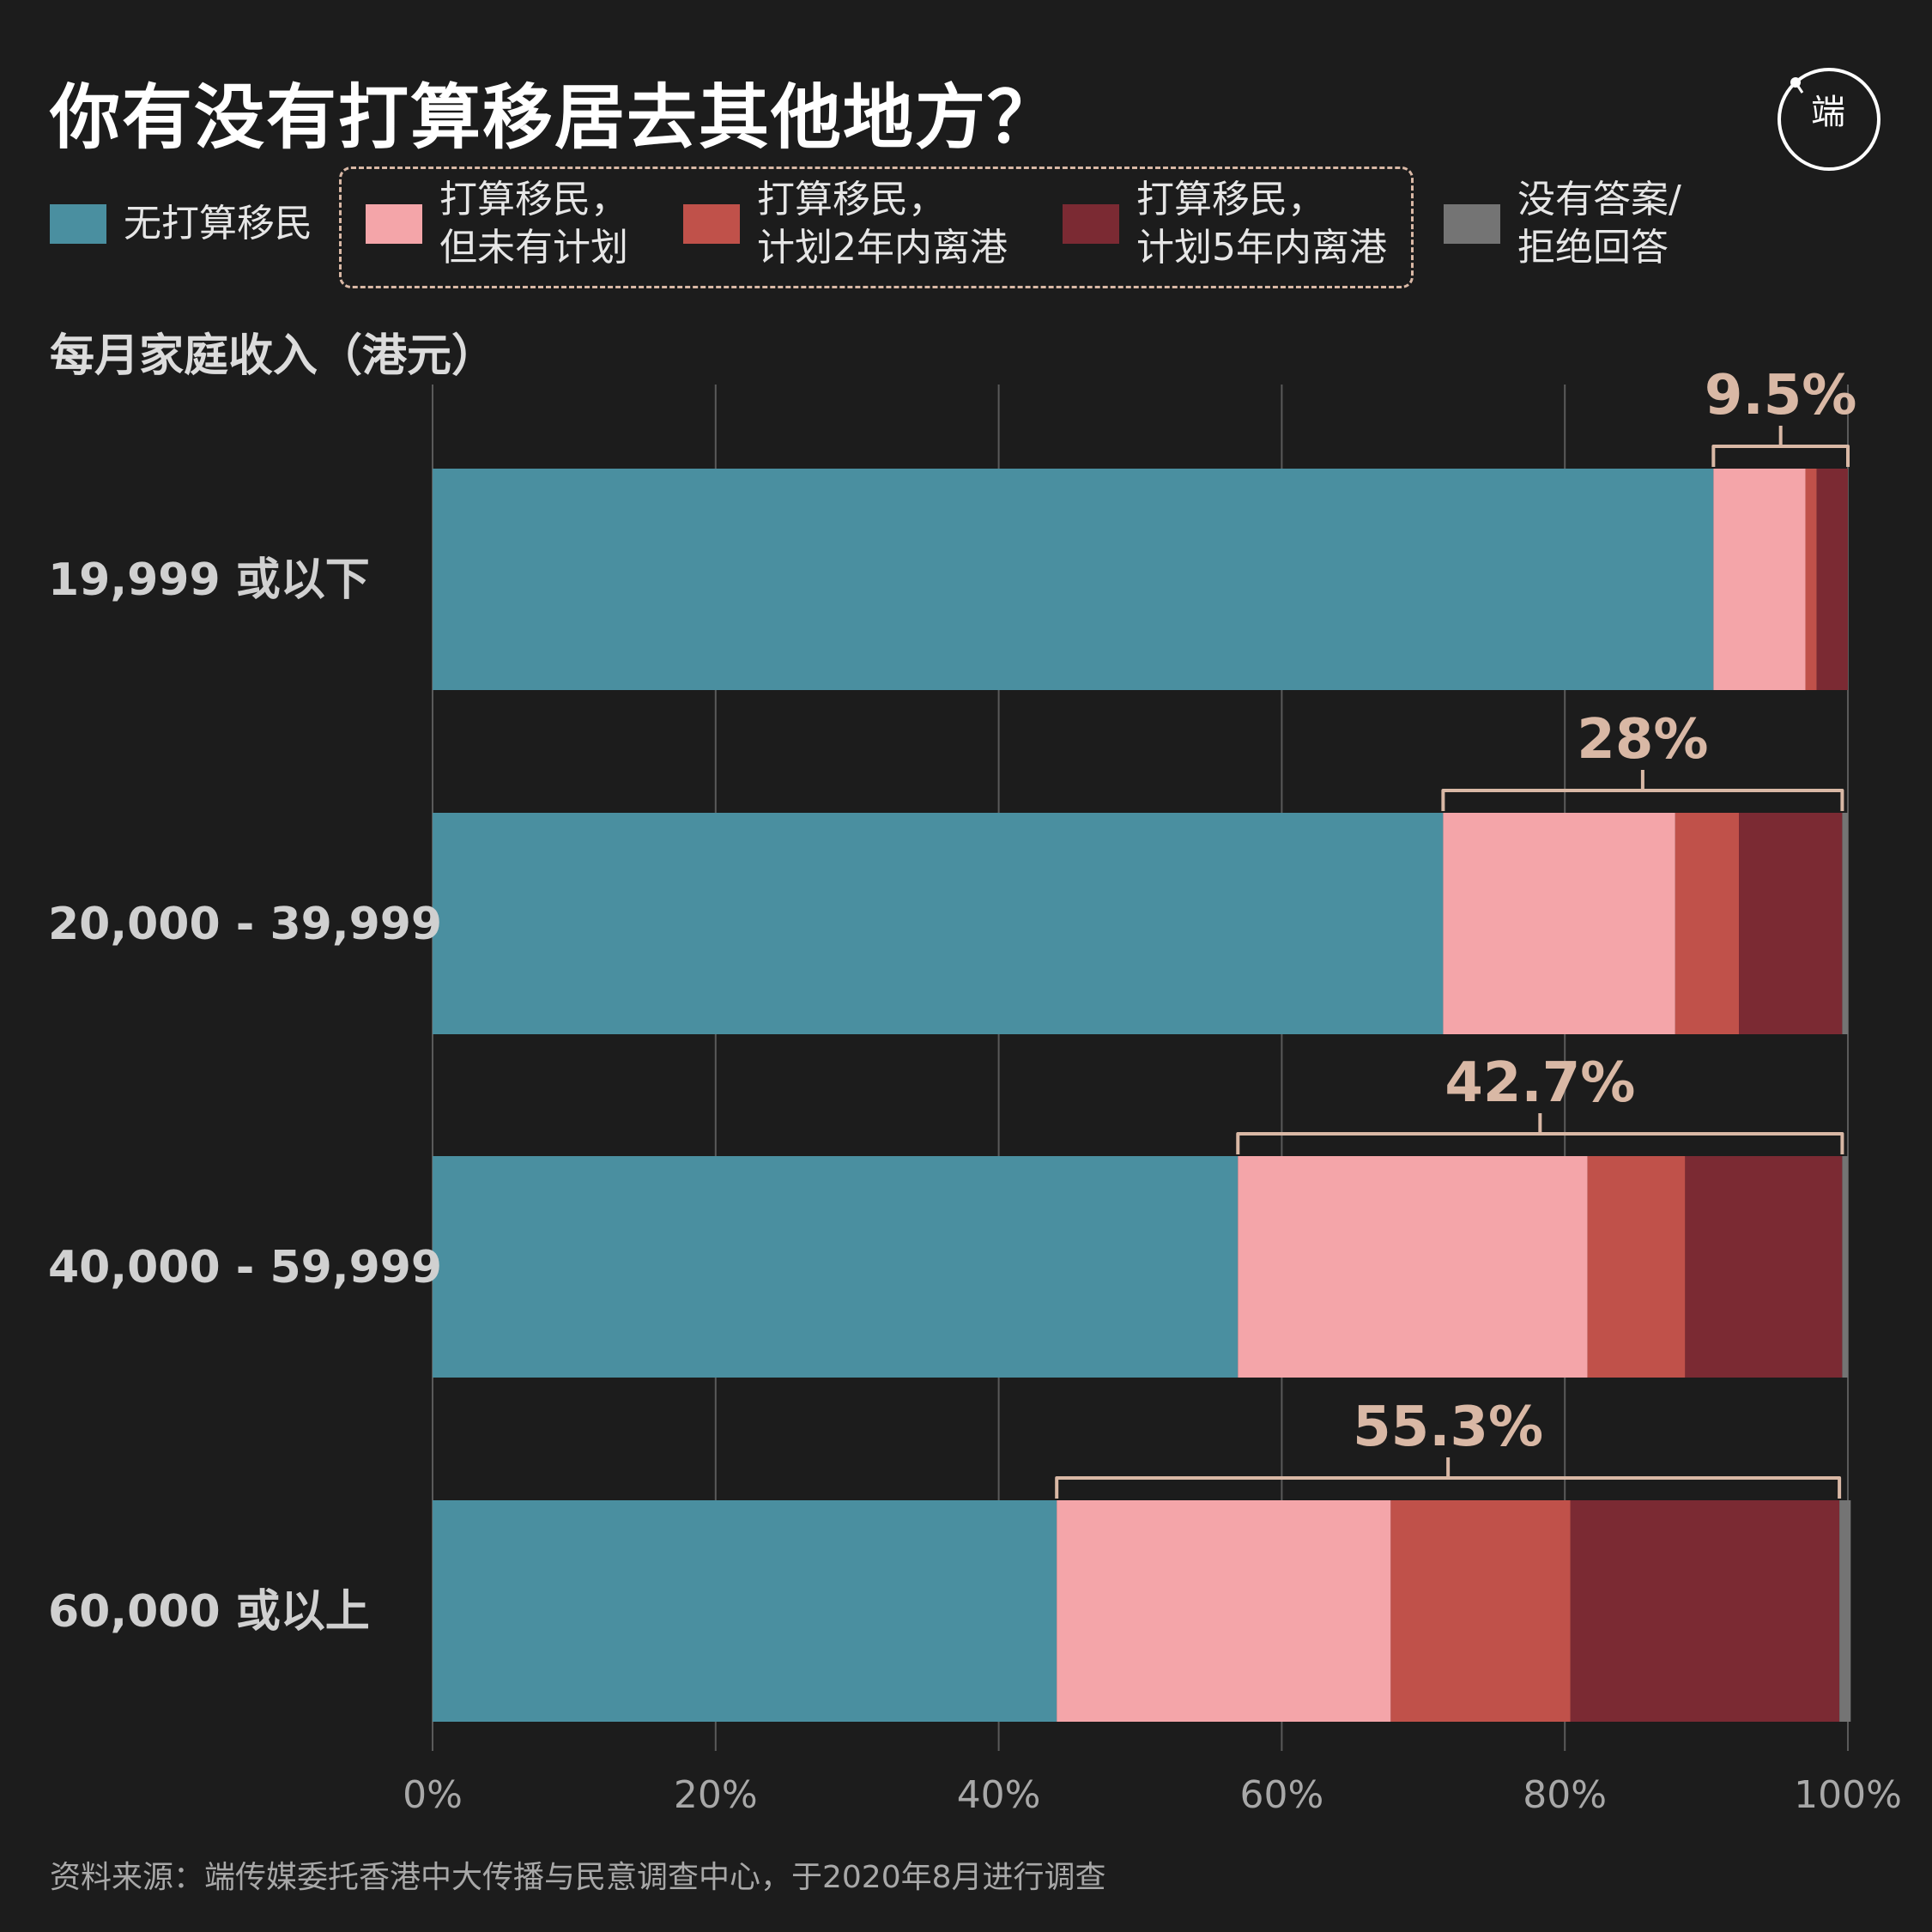  Describe the element at coordinates (433, 1795) in the screenshot. I see `x-tick-label: 0%` at that location.